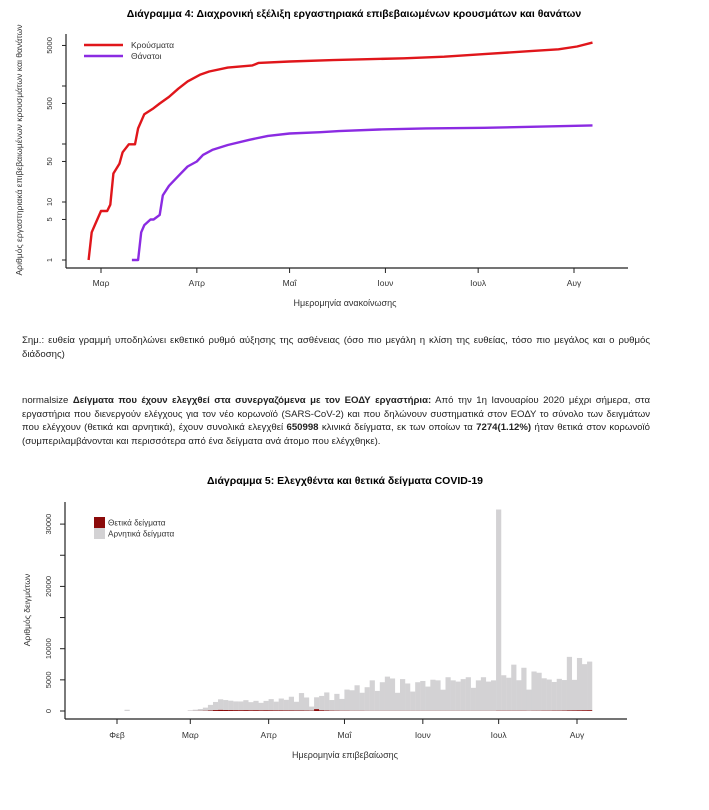 The height and width of the screenshot is (810, 709). What do you see at coordinates (345, 755) in the screenshot?
I see `x-axis-label: Ημερομηνία επιβεβαίωσης` at bounding box center [345, 755].